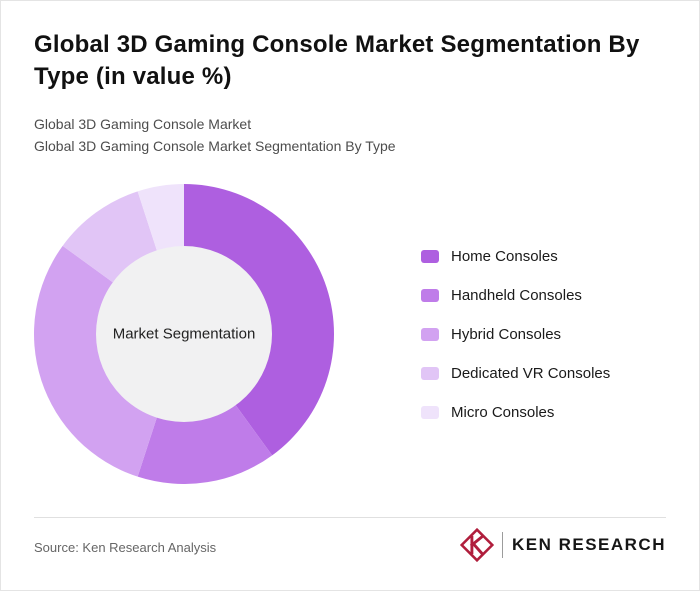 The height and width of the screenshot is (591, 700). I want to click on legend-label: Handheld Consoles, so click(516, 295).